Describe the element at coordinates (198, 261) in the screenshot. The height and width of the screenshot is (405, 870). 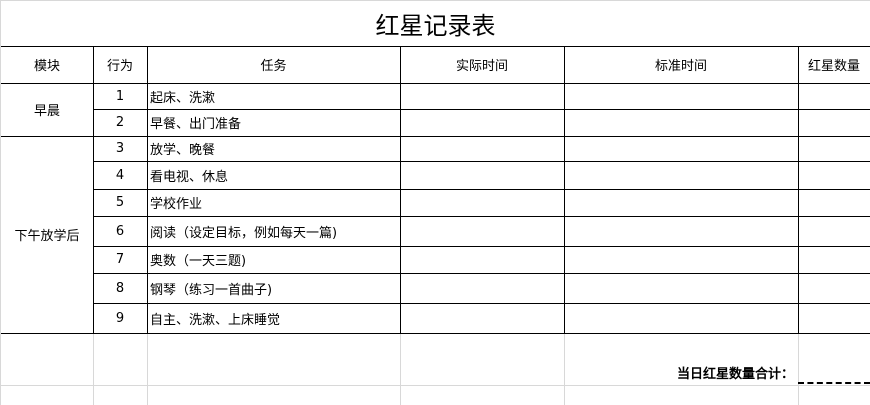
I see `task-cell: 奥数（一天三题)` at that location.